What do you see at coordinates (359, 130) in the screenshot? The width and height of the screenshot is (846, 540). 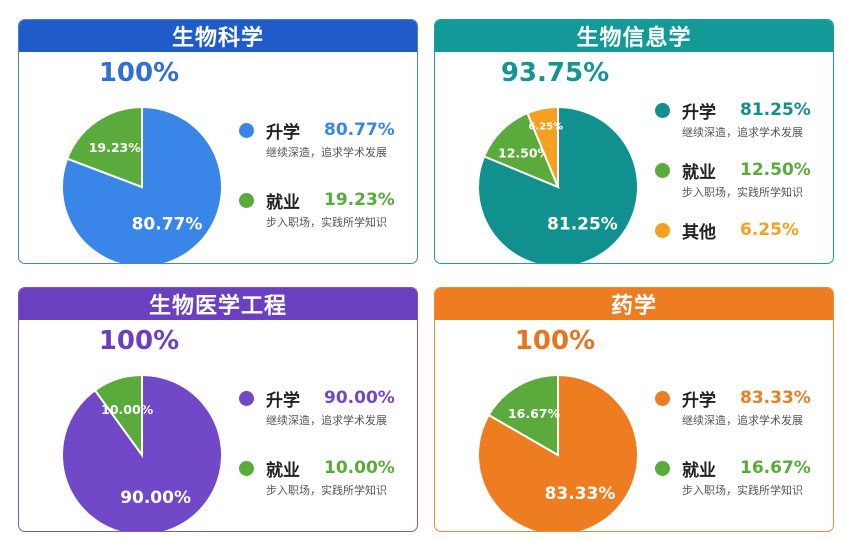 I see `legend-value: 80.77%` at bounding box center [359, 130].